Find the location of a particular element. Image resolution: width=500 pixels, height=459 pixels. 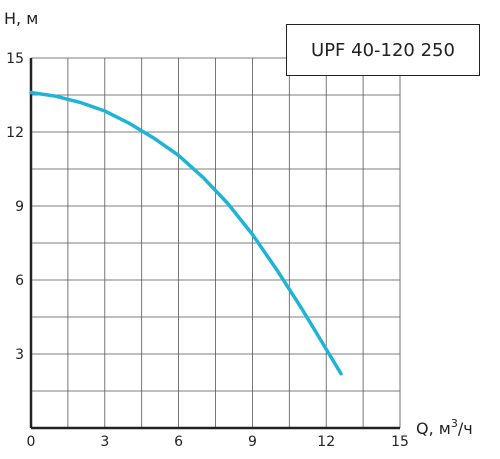

model-name-box: UPF 40-120 250 is located at coordinates (383, 50).